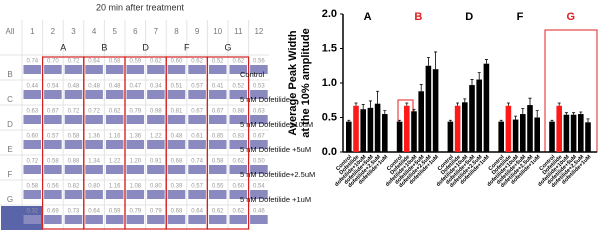 This screenshot has height=240, width=598. I want to click on cell-value: 0.68, so click(177, 162).